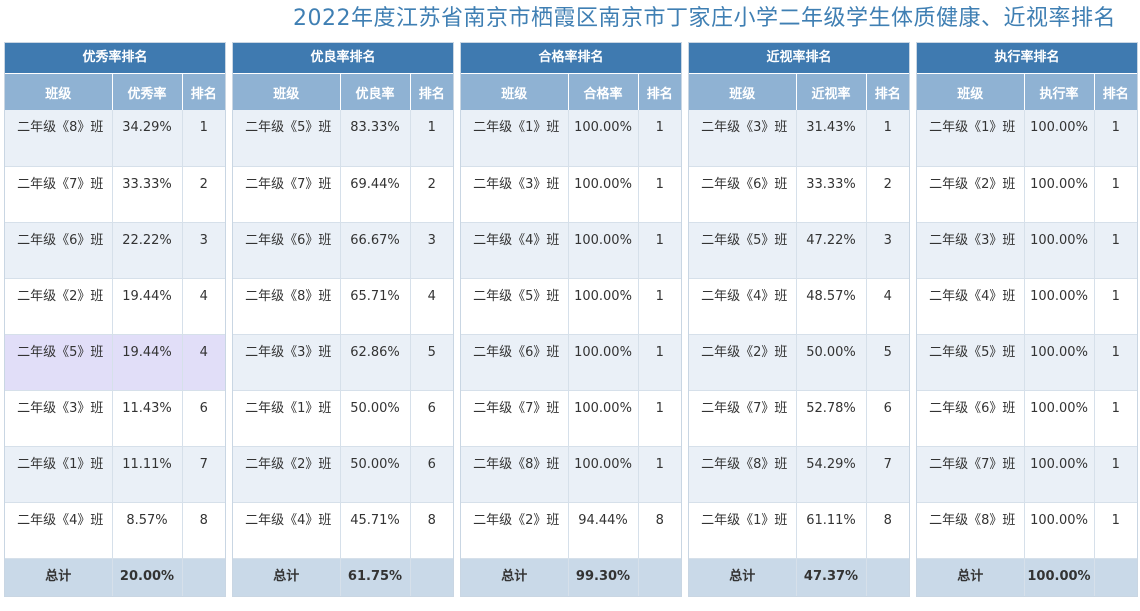  I want to click on table-row: 二年级《6》班 22.22% 3, so click(115, 250).